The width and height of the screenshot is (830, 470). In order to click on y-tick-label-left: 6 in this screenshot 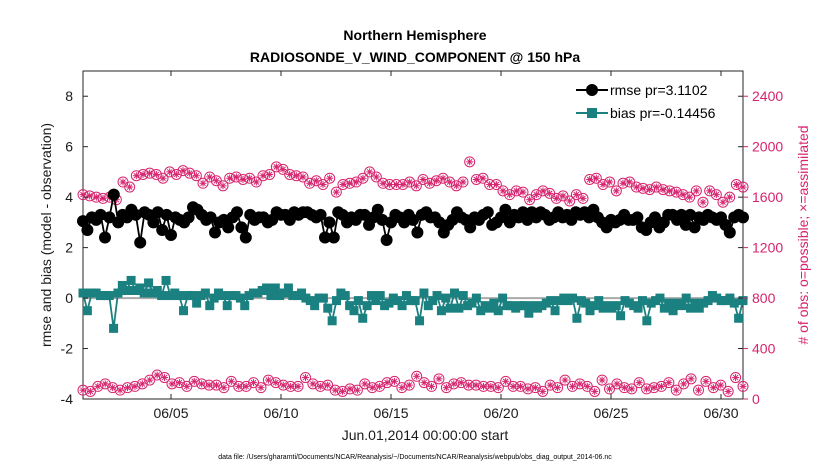, I will do `click(69, 147)`.